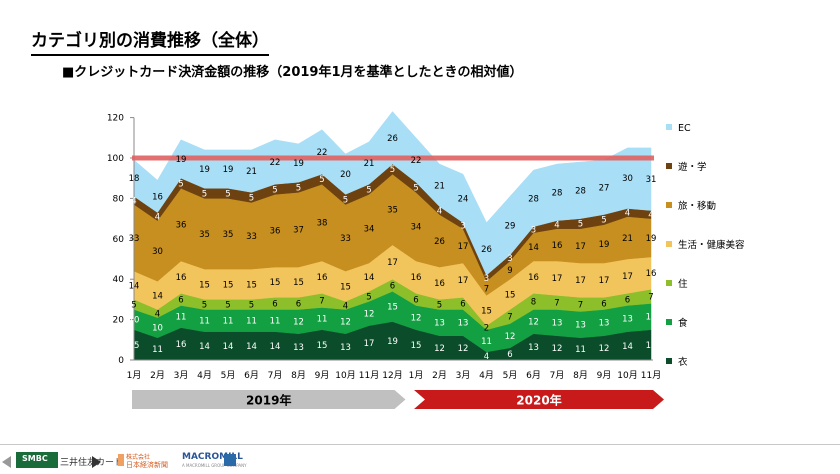  I want to click on data-label: 9, so click(509, 271).